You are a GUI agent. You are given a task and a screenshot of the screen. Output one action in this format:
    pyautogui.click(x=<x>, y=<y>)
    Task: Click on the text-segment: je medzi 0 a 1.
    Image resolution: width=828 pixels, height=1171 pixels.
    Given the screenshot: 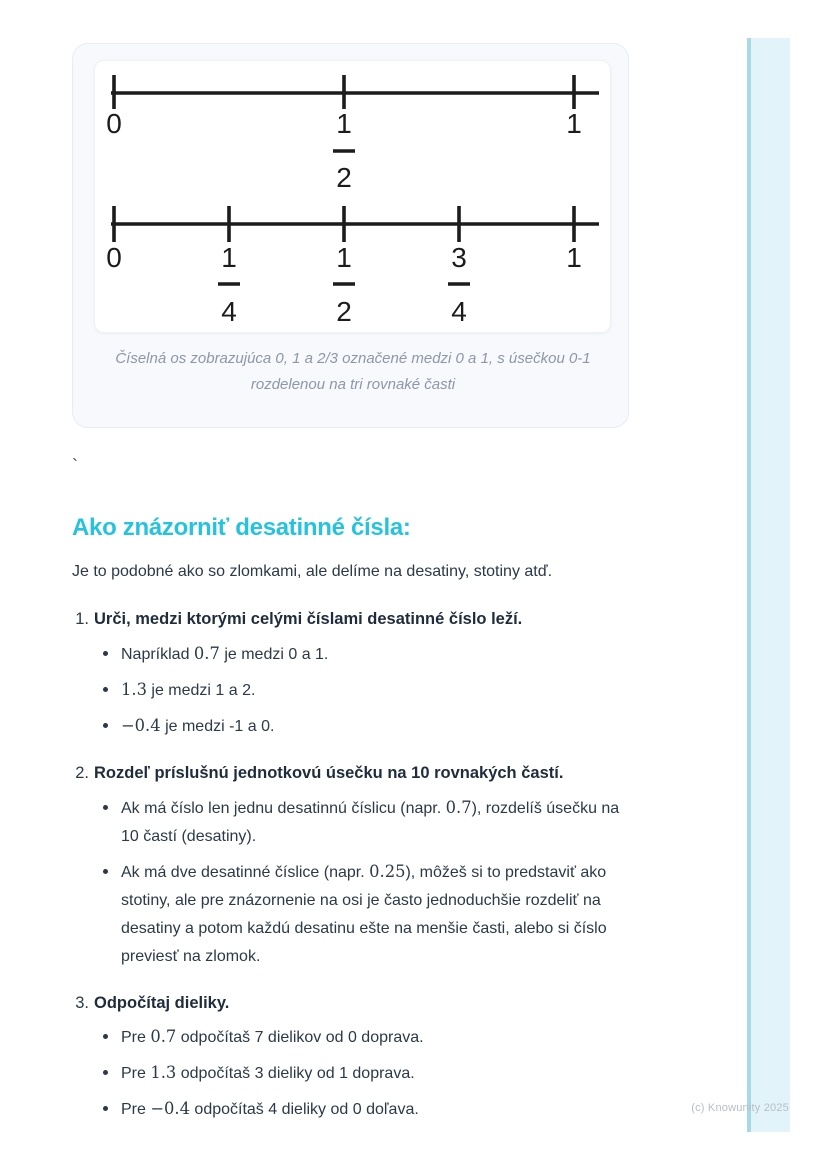 What is the action you would take?
    pyautogui.click(x=274, y=655)
    